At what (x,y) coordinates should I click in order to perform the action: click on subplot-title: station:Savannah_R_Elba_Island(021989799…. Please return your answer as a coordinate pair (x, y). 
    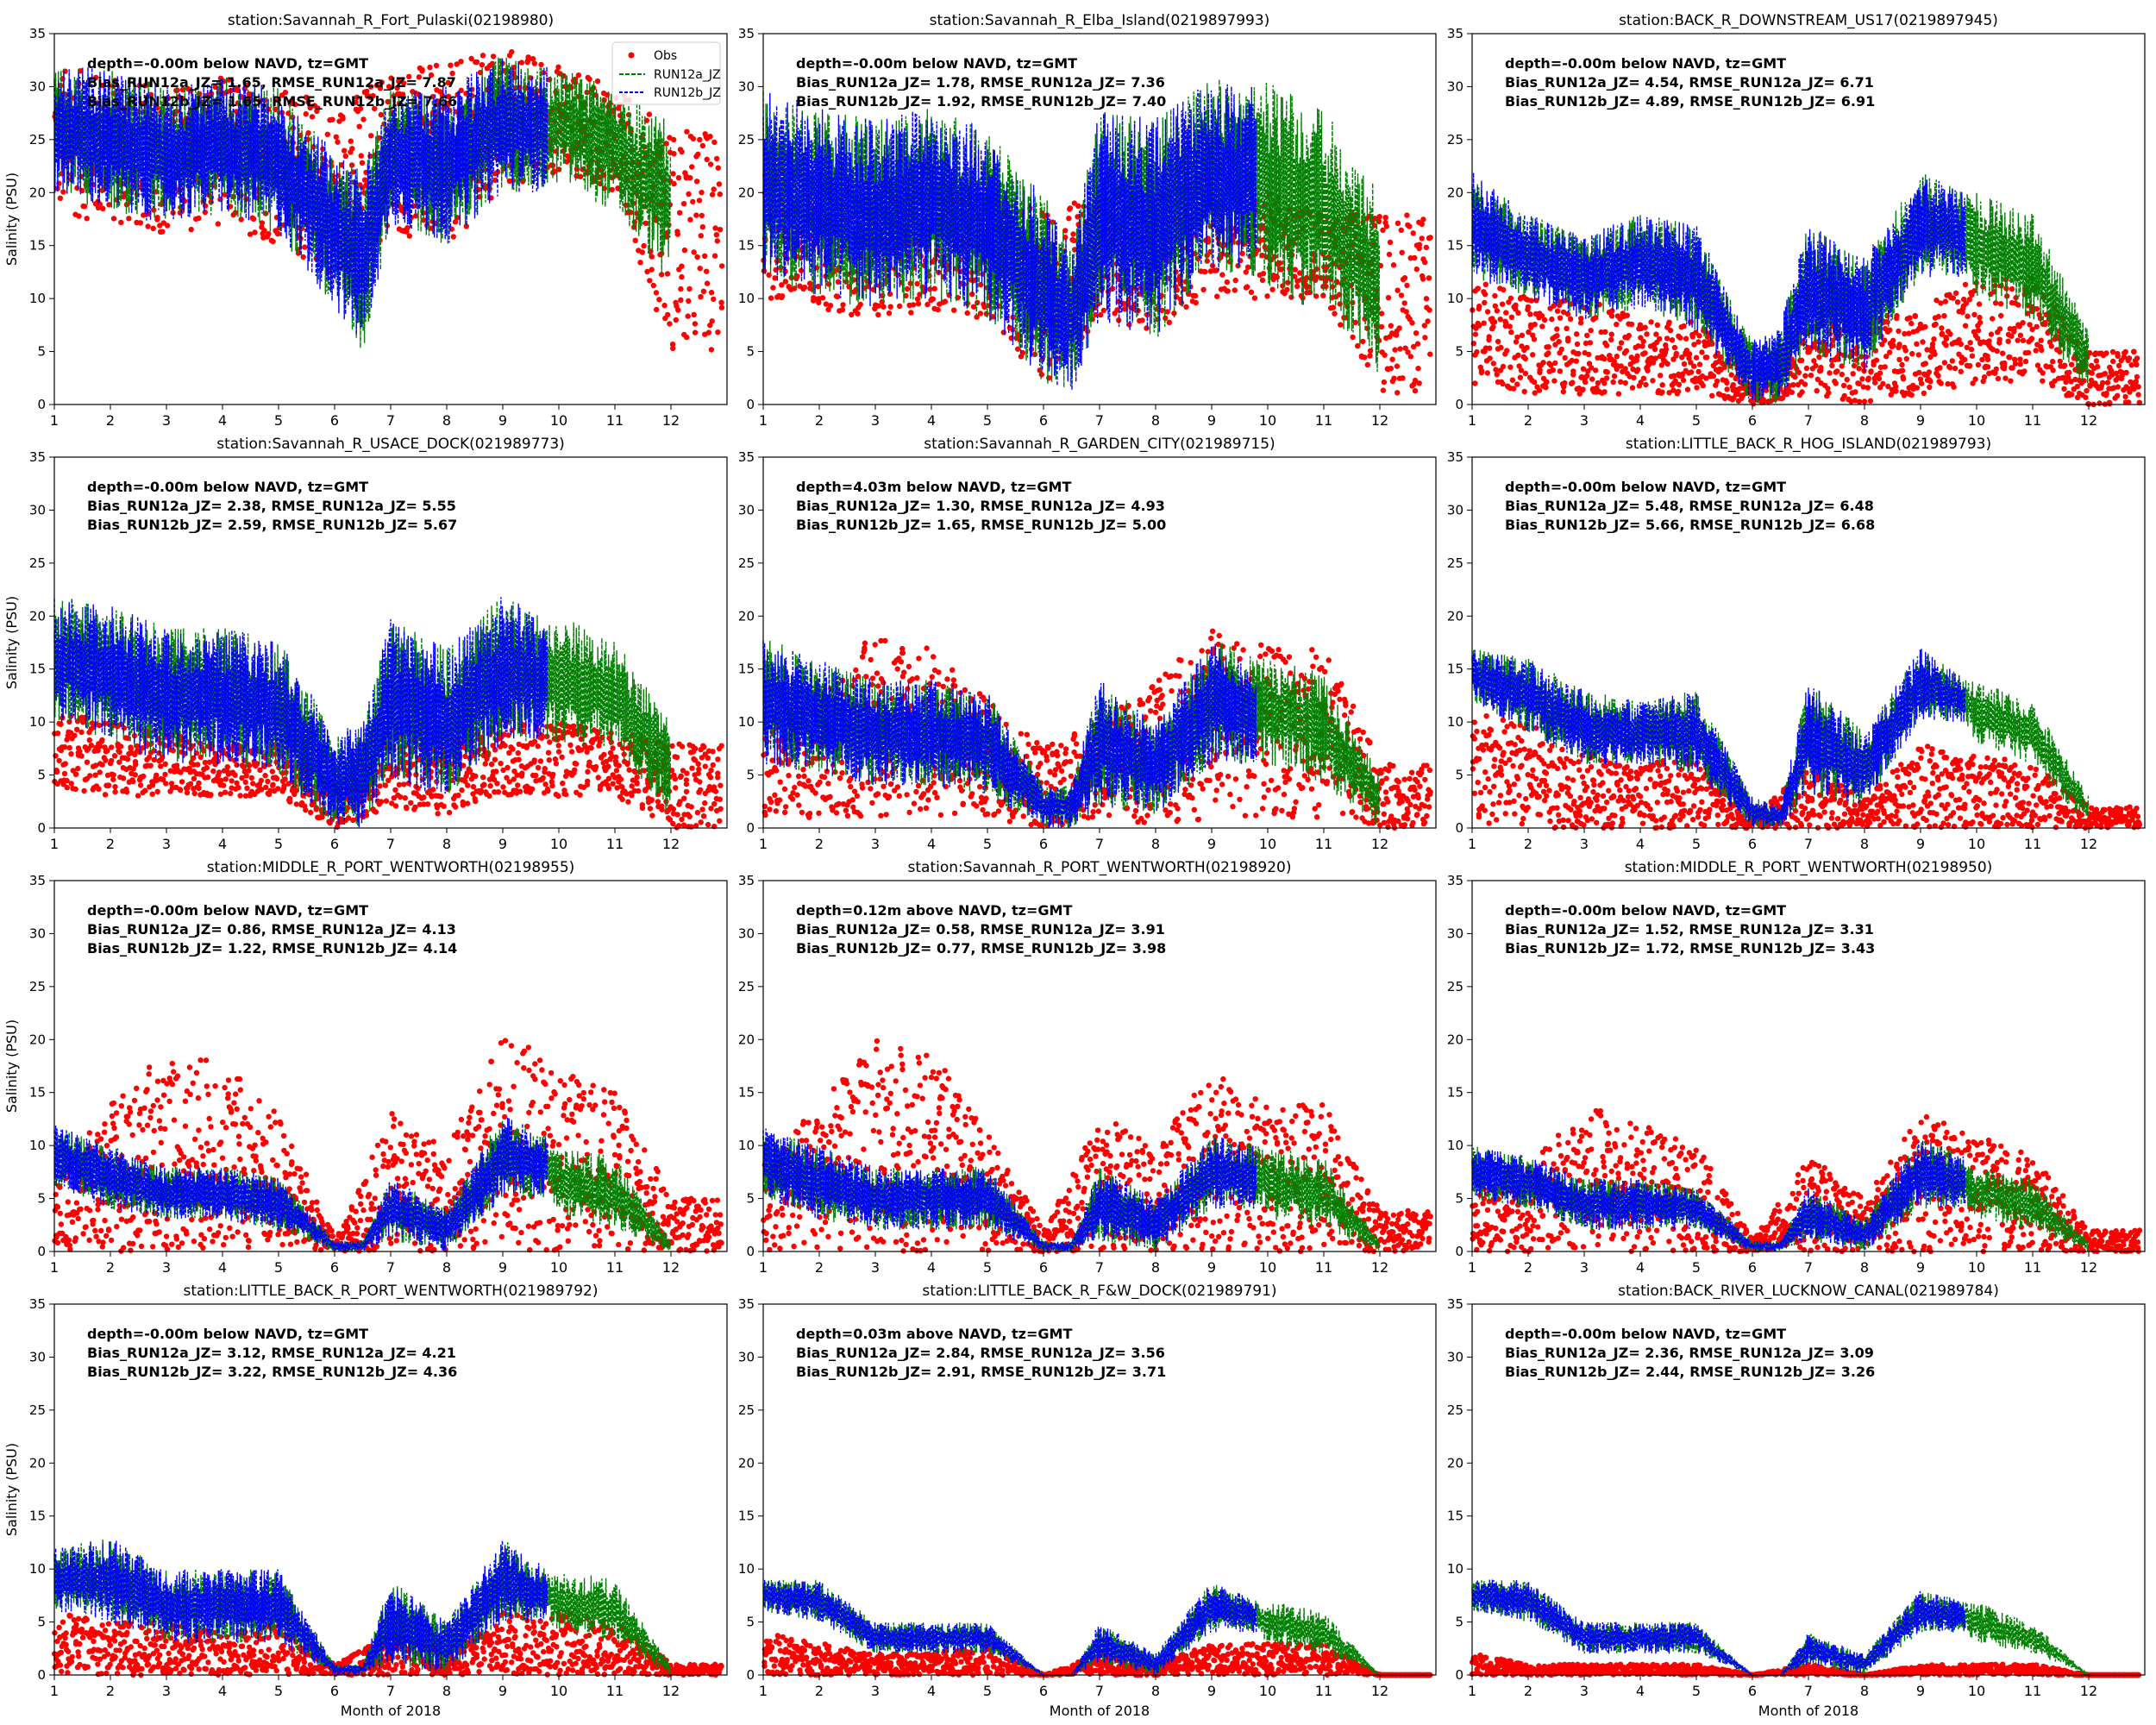
    Looking at the image, I should click on (1100, 21).